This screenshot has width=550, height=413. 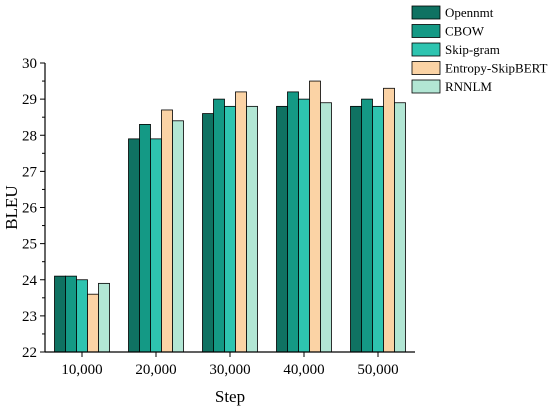 What do you see at coordinates (30, 172) in the screenshot?
I see `y-tick-label-27: 27` at bounding box center [30, 172].